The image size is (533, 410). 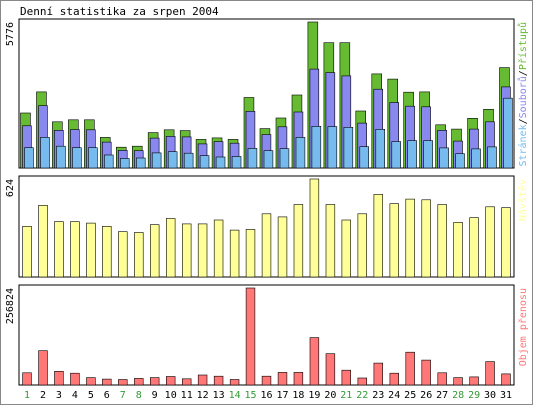 What do you see at coordinates (203, 395) in the screenshot?
I see `x-tick-label-day-12: 12` at bounding box center [203, 395].